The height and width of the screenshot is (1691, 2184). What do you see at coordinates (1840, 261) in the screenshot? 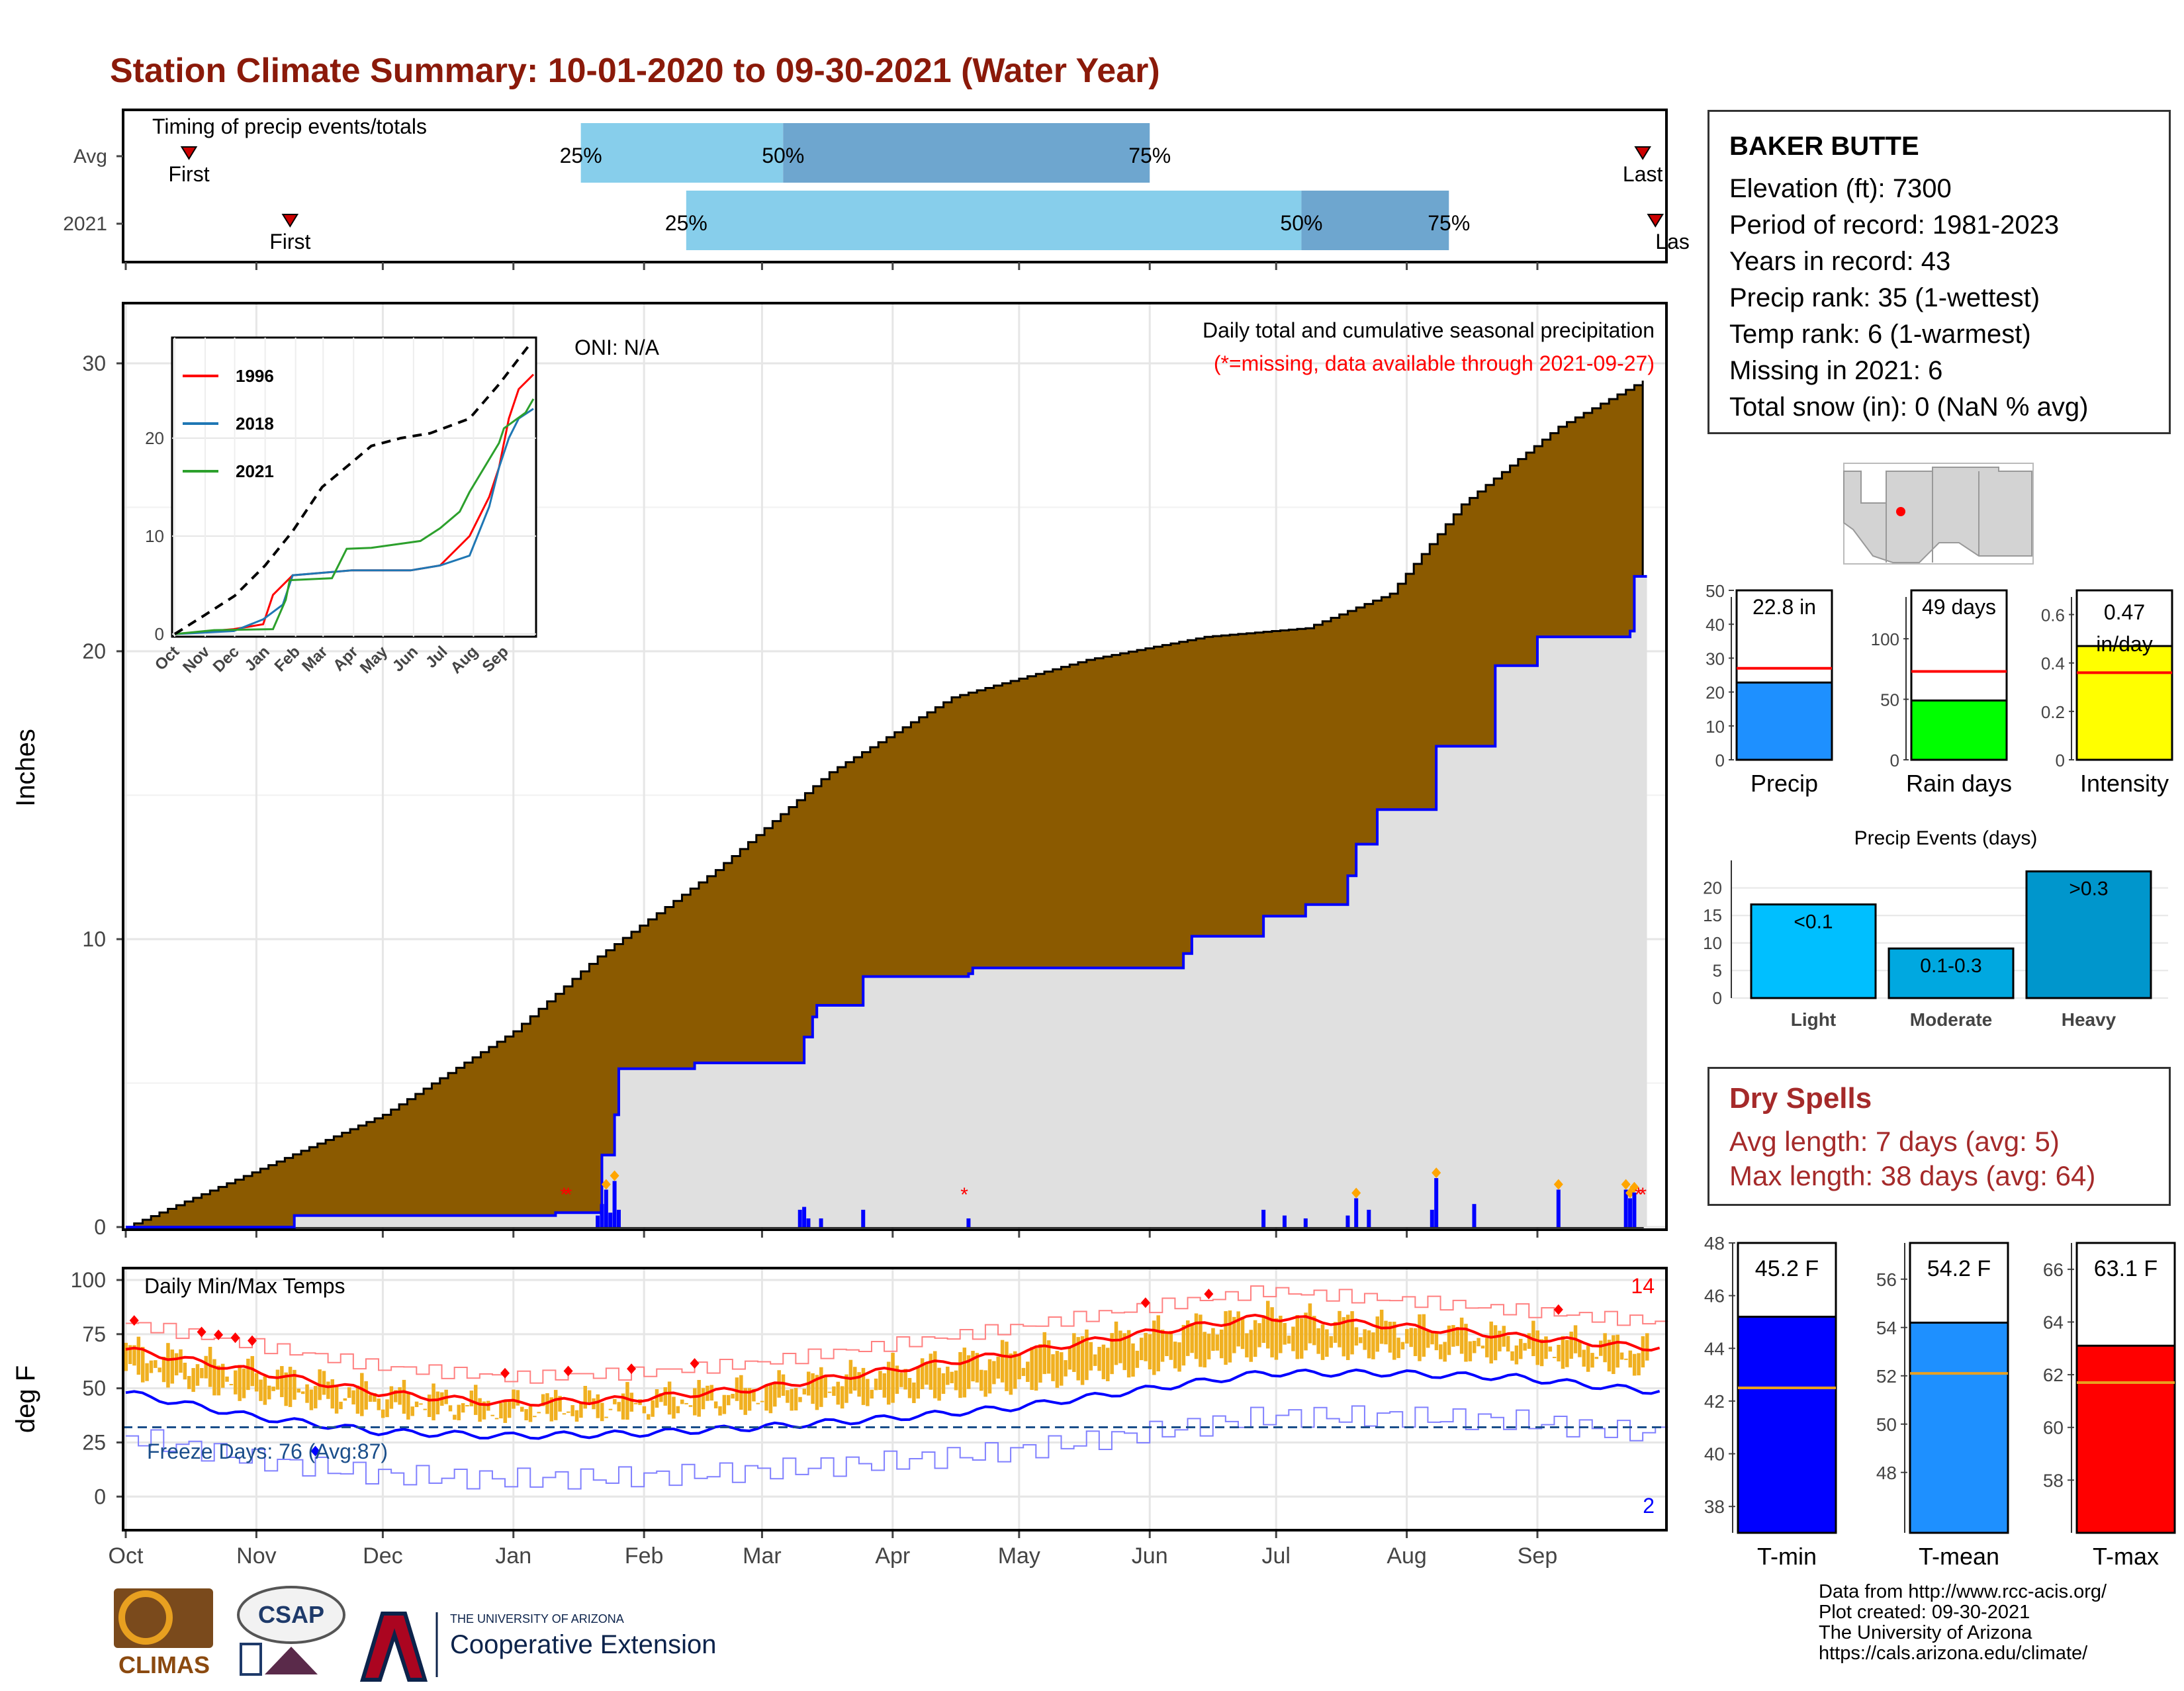
I see `station-years: Years in record: 43` at bounding box center [1840, 261].